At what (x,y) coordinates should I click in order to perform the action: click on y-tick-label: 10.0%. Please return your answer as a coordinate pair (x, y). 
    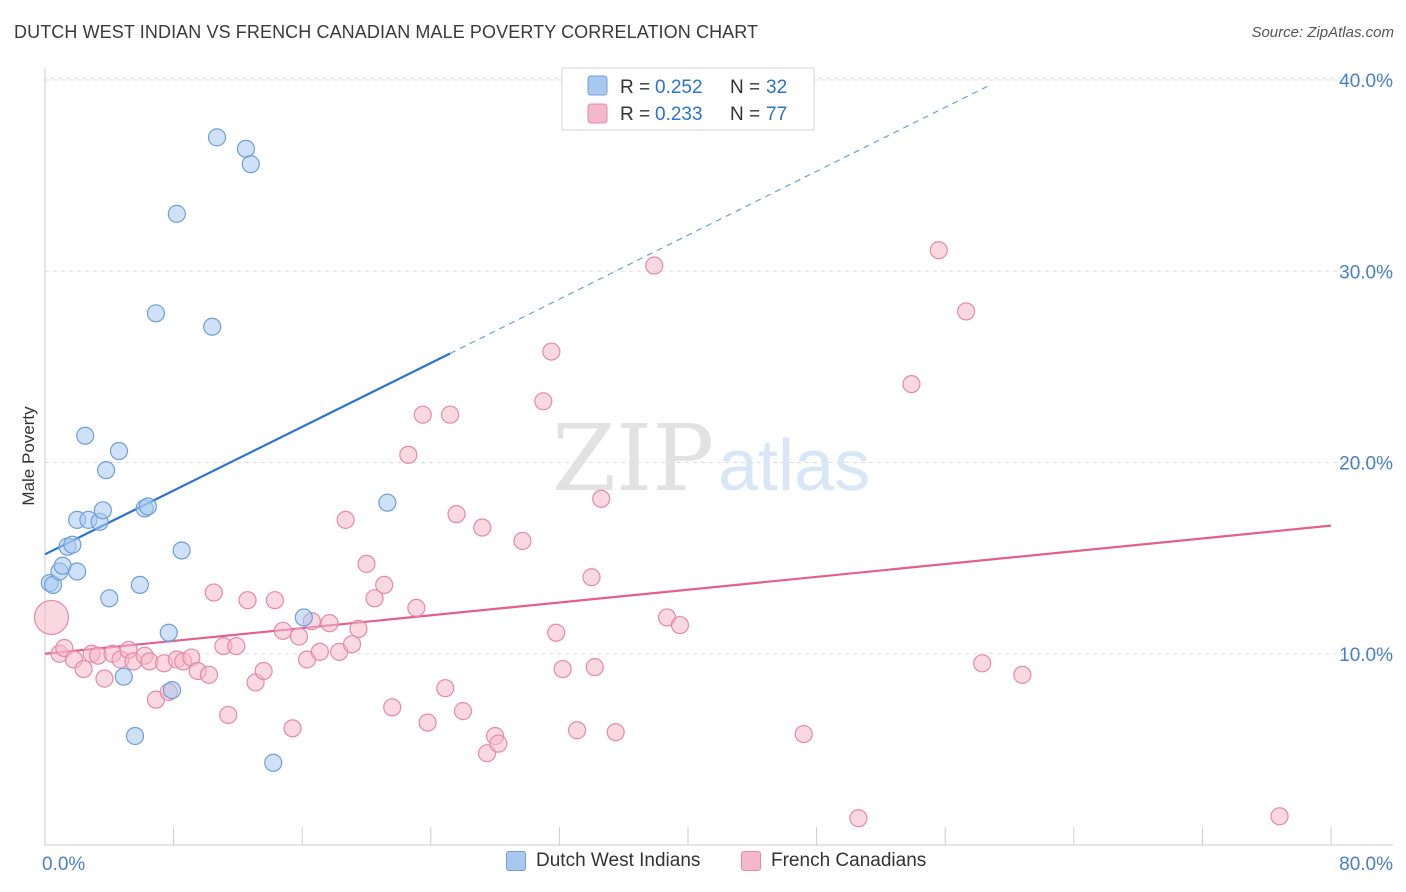
    Looking at the image, I should click on (1366, 655).